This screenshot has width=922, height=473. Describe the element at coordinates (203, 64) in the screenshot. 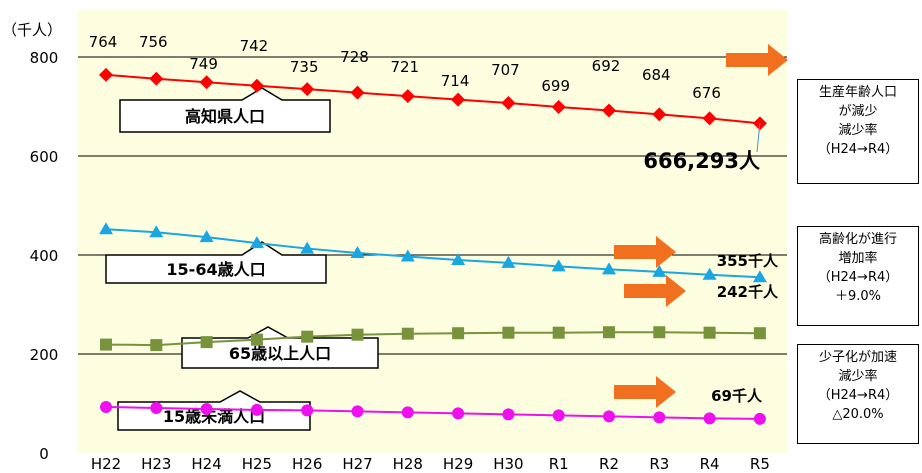

I see `data-label: 749` at that location.